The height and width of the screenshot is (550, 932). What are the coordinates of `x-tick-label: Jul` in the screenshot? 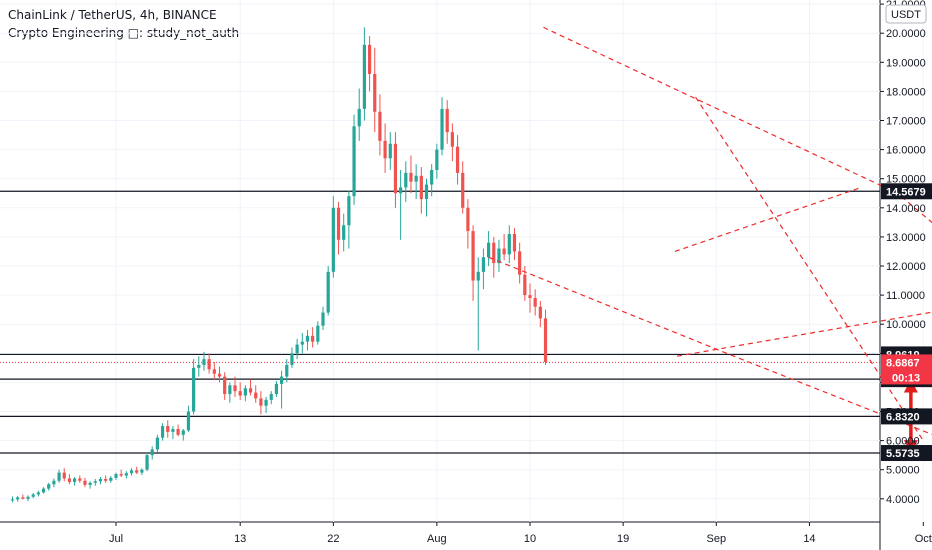 It's located at (116, 539).